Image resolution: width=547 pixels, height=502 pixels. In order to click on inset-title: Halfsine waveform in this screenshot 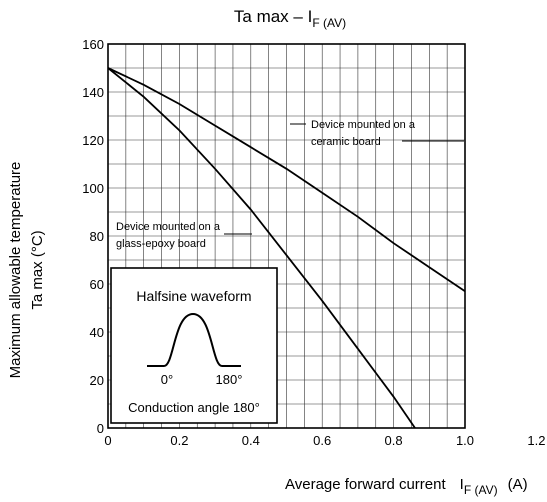, I will do `click(193, 296)`.